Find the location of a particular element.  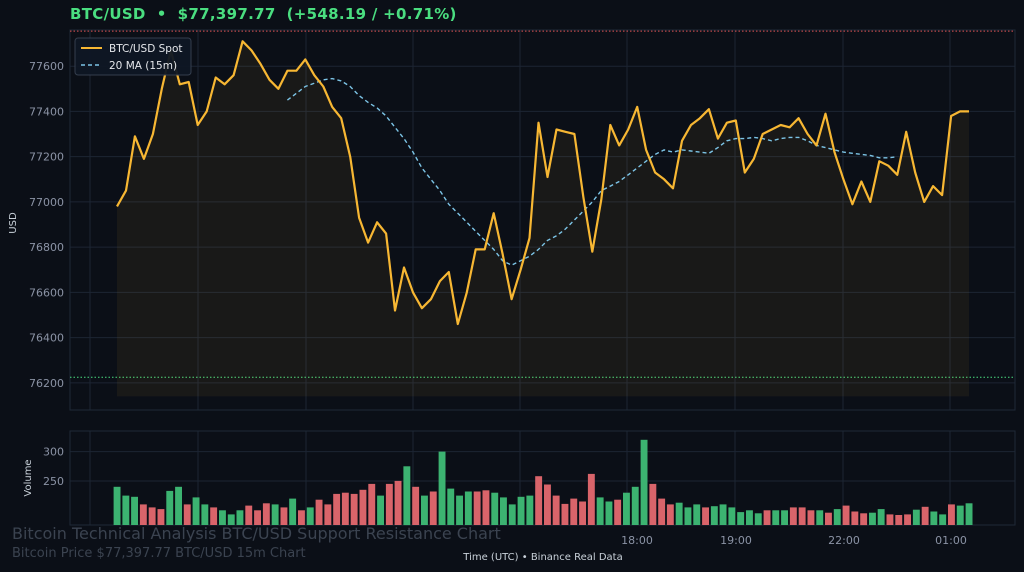

price-y-tick-label: 76200 is located at coordinates (46, 383).